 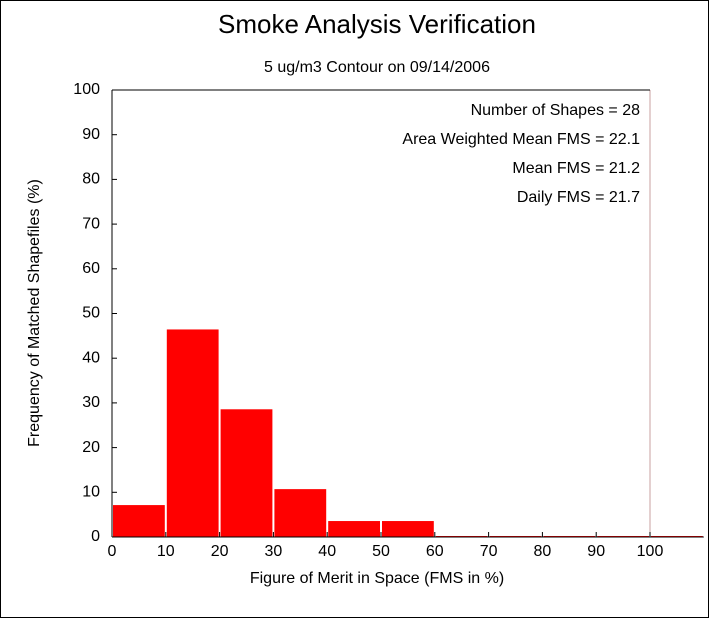 I want to click on x-tick-label: 20, so click(x=220, y=551).